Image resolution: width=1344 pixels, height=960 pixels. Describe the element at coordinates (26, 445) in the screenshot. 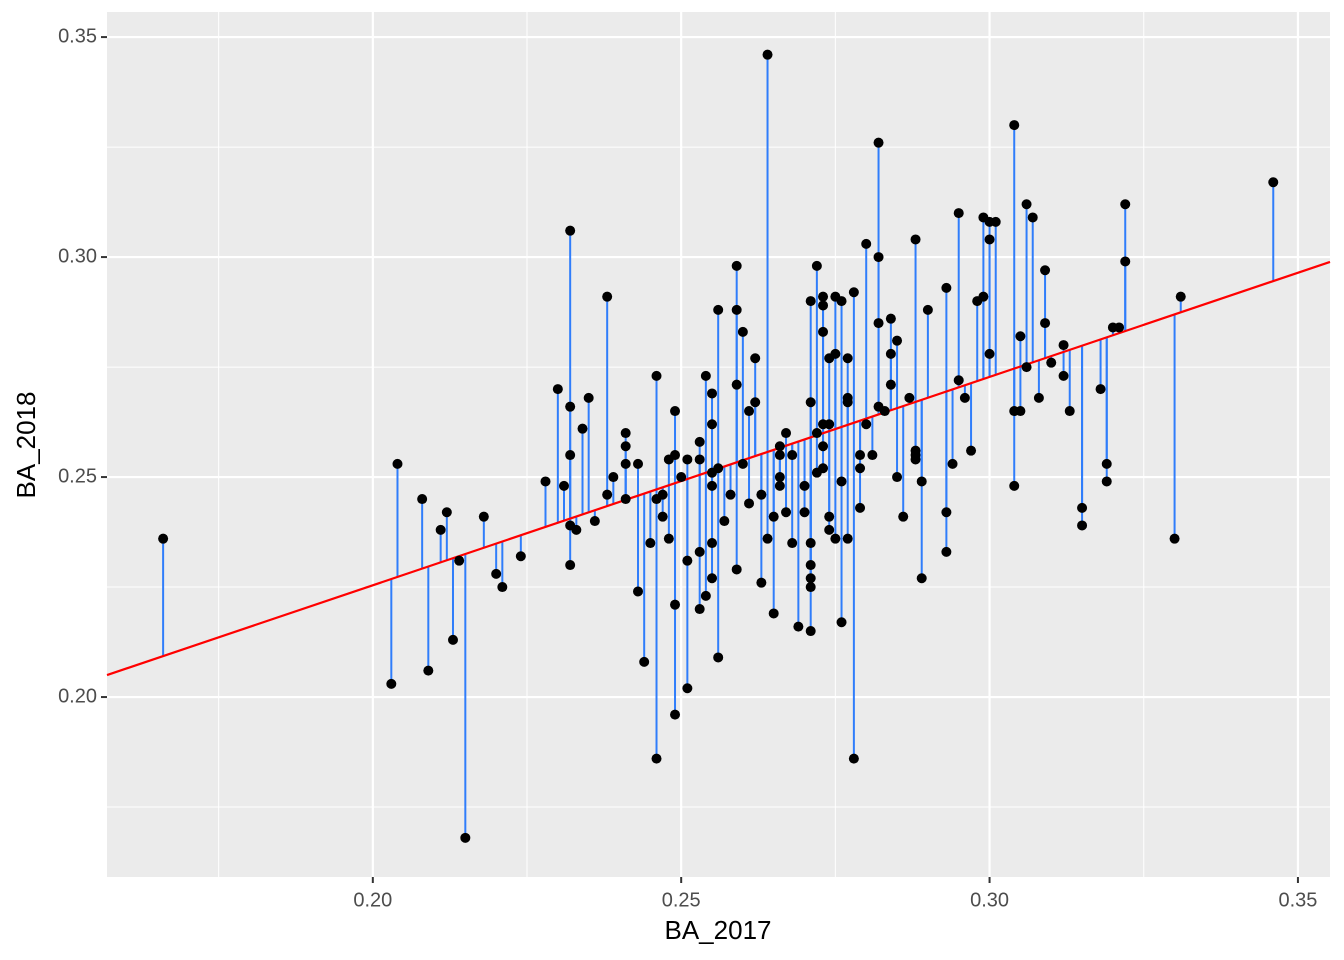

I see `y-axis-title: BA_2018` at that location.